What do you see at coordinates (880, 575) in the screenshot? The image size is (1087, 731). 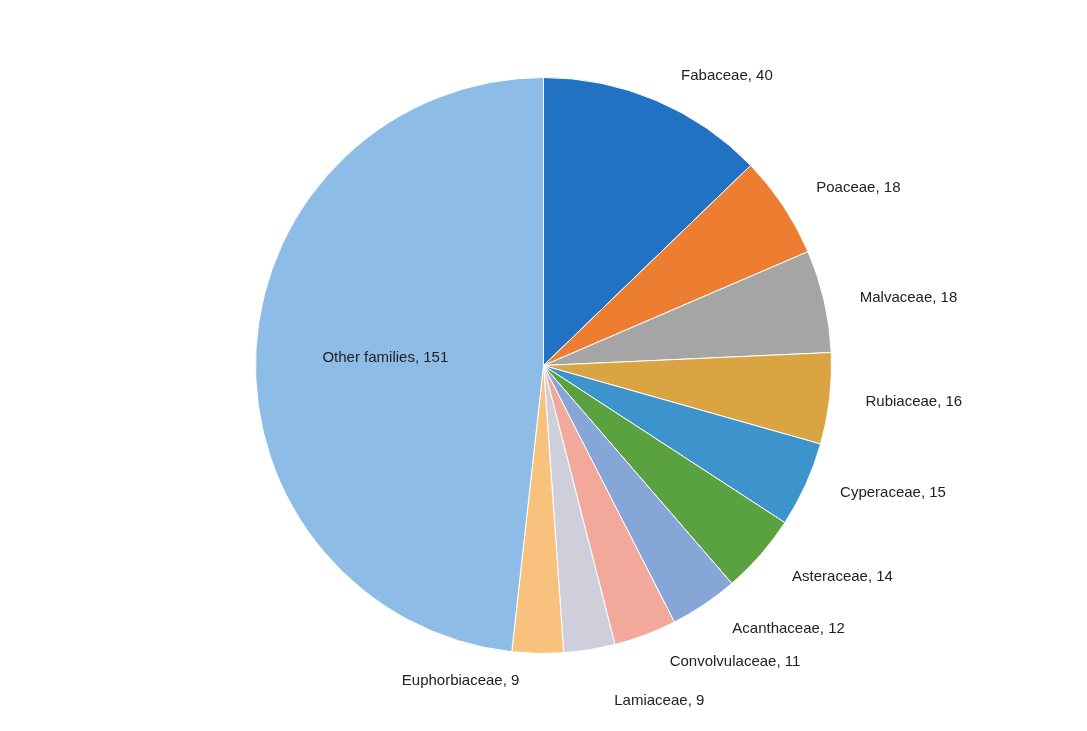 I see `data-label: , 14` at bounding box center [880, 575].